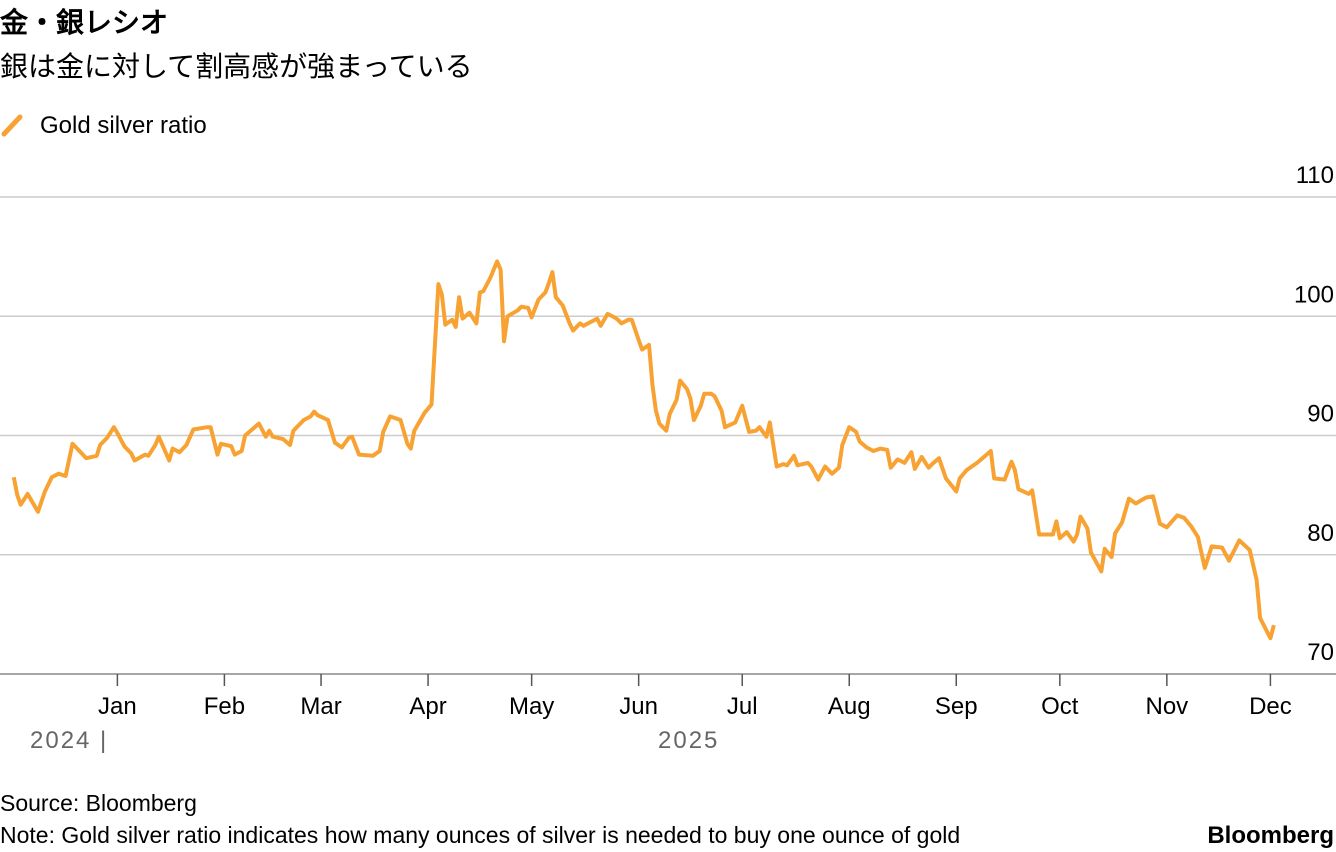 The width and height of the screenshot is (1336, 852). I want to click on x-tick-label: Oct, so click(1060, 706).